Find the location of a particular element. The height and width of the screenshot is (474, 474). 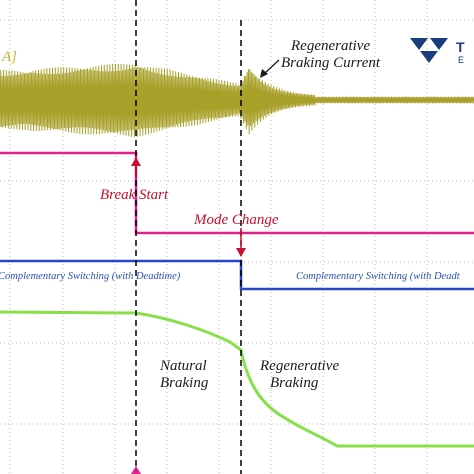

break-start-arrow-icon is located at coordinates (136, 167).